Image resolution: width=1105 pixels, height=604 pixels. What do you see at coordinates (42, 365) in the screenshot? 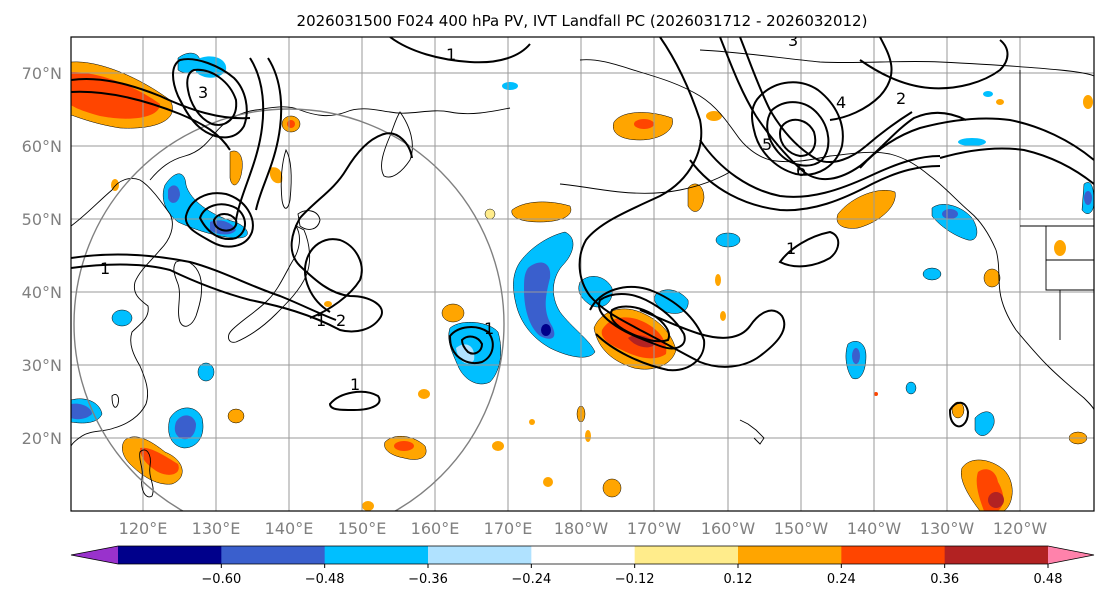
I see `lat-label: 30°N` at bounding box center [42, 365].